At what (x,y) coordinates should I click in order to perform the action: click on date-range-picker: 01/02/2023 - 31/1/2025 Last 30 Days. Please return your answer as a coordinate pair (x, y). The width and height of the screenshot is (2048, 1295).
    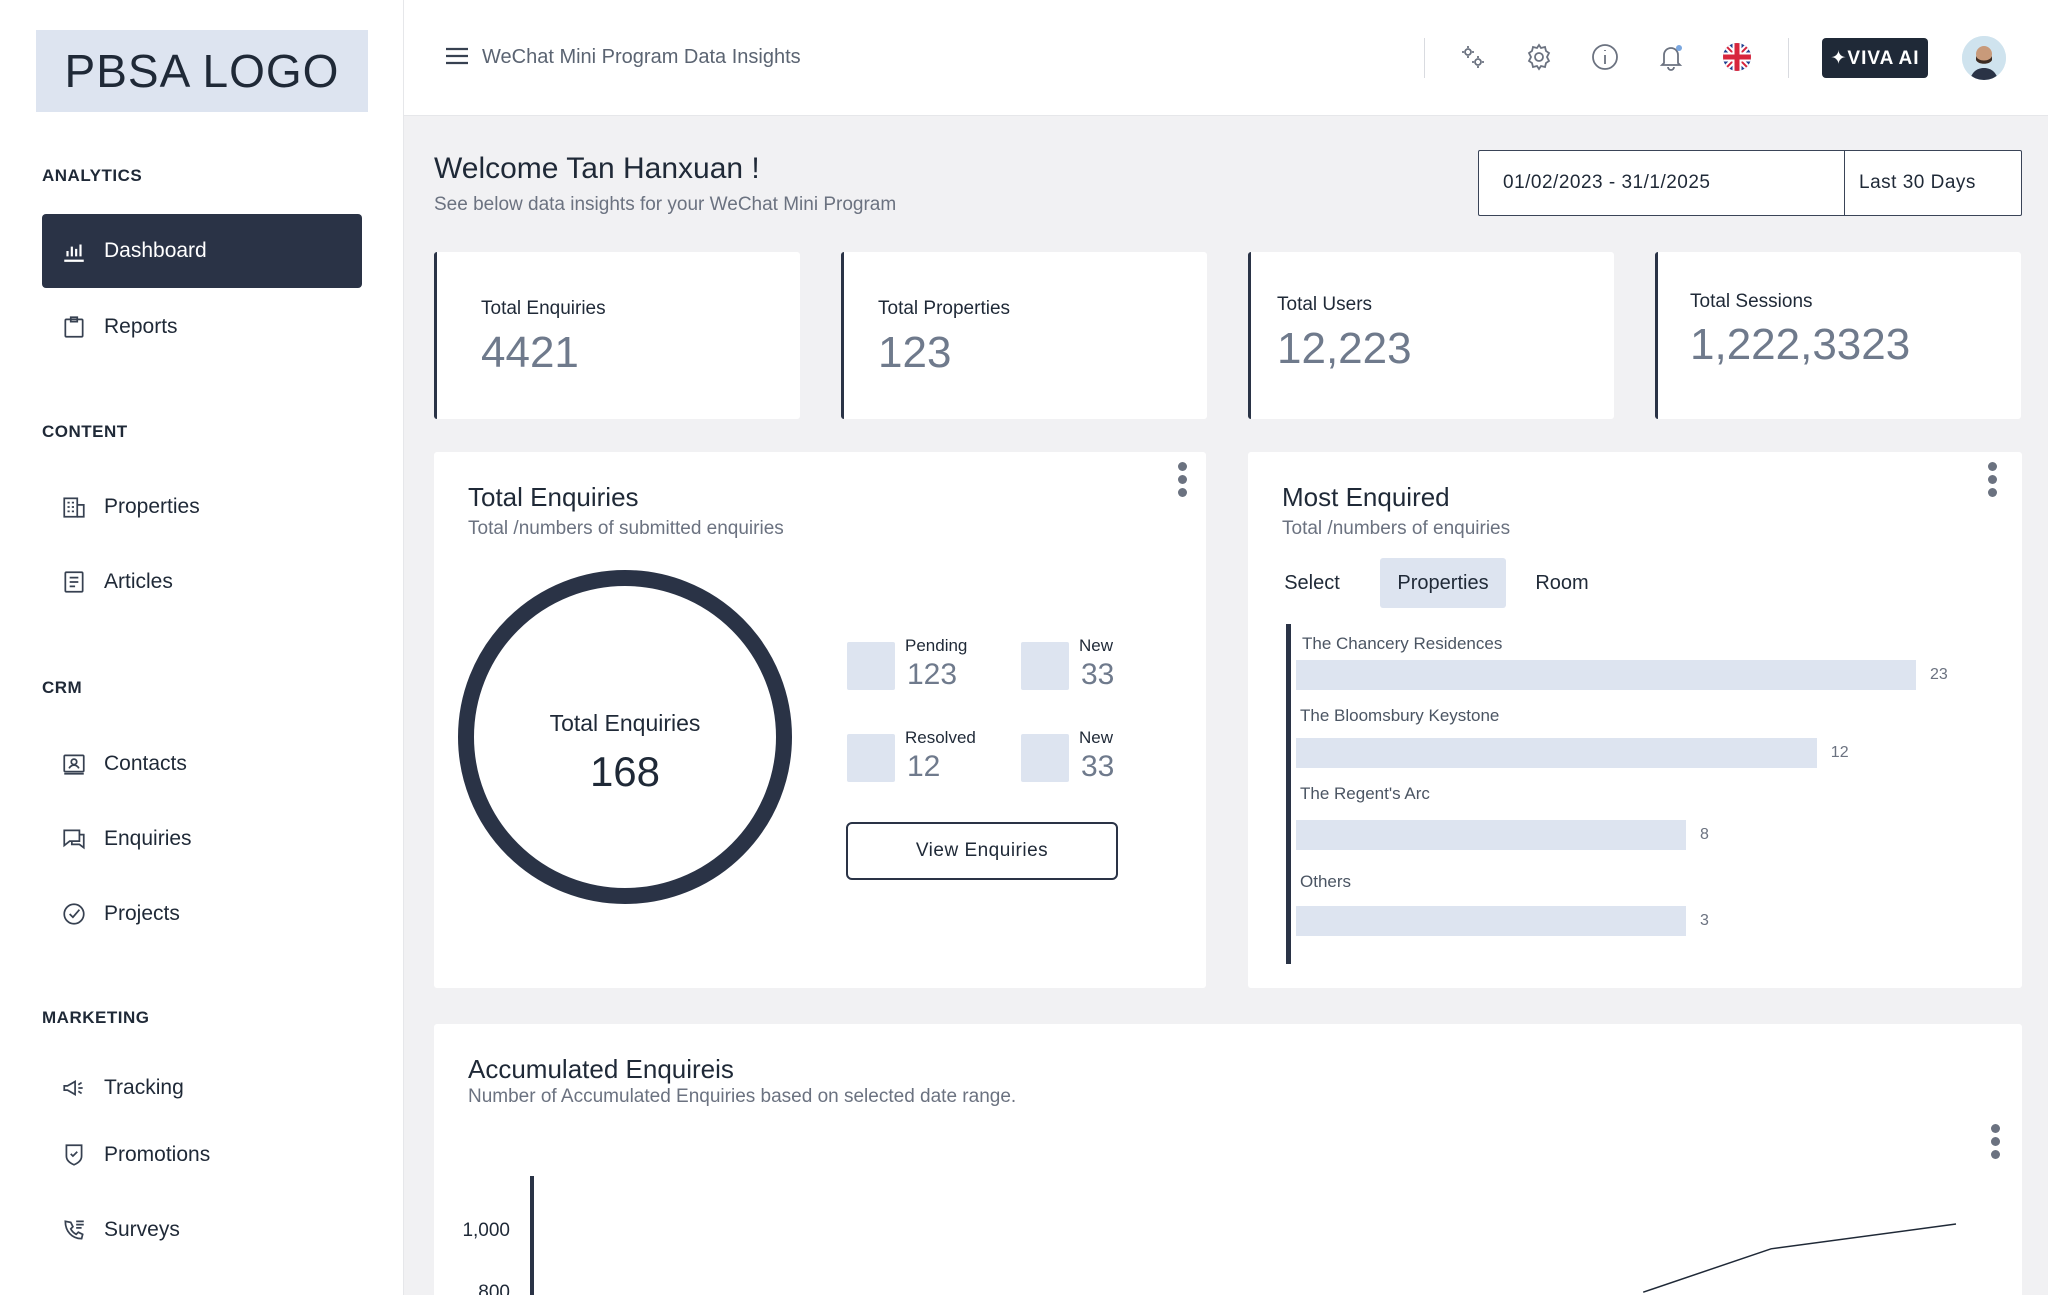
    Looking at the image, I should click on (1750, 183).